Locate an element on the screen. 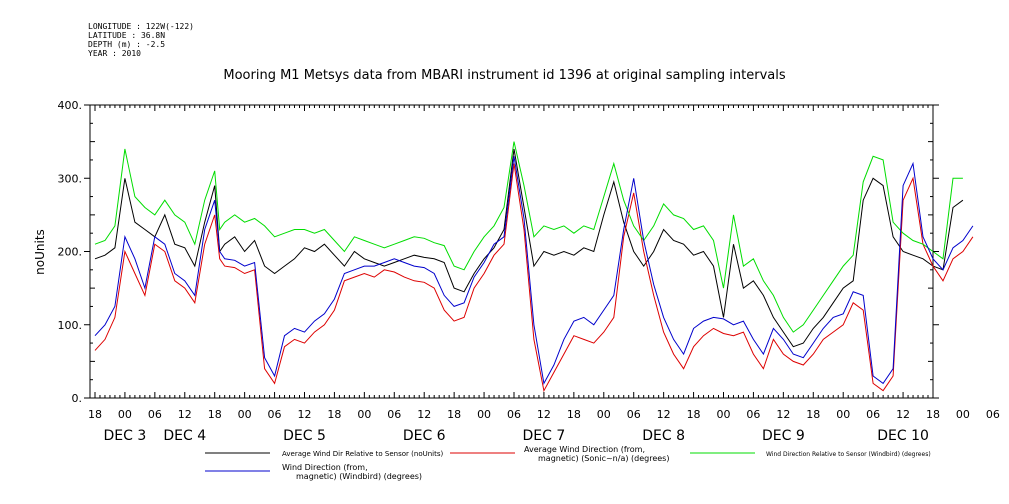 This screenshot has height=504, width=1009. y-axis-label: noUnits is located at coordinates (40, 252).